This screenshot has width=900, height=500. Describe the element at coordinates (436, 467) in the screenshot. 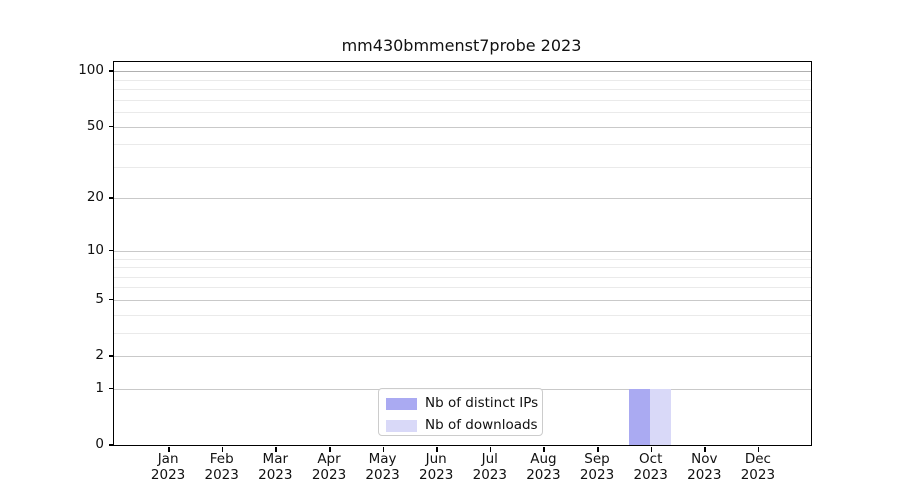

I see `x-tick-label-jun: Jun 2023` at that location.